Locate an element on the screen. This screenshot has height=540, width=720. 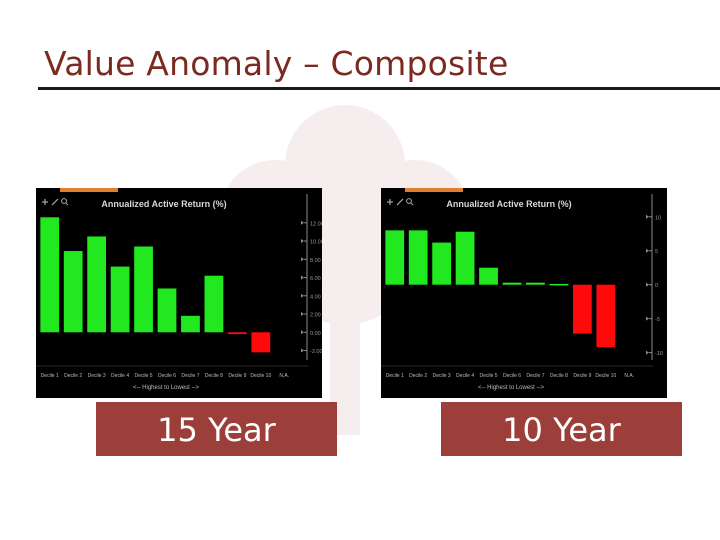
y-tick-label: 0.00 is located at coordinates (315, 334).